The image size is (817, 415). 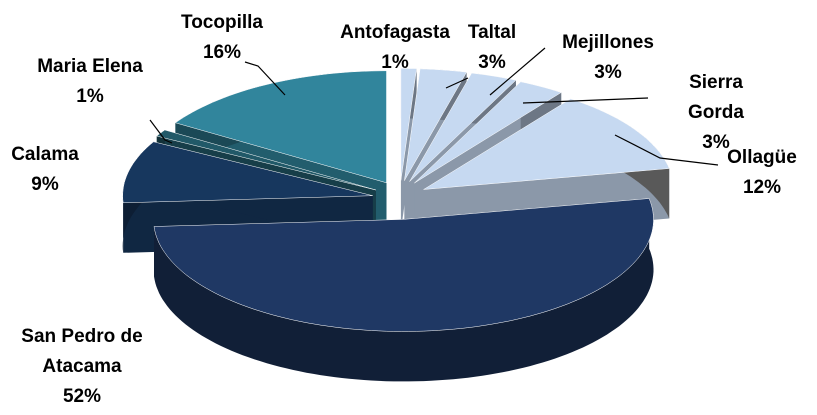 I want to click on value-label: 9%, so click(x=45, y=184).